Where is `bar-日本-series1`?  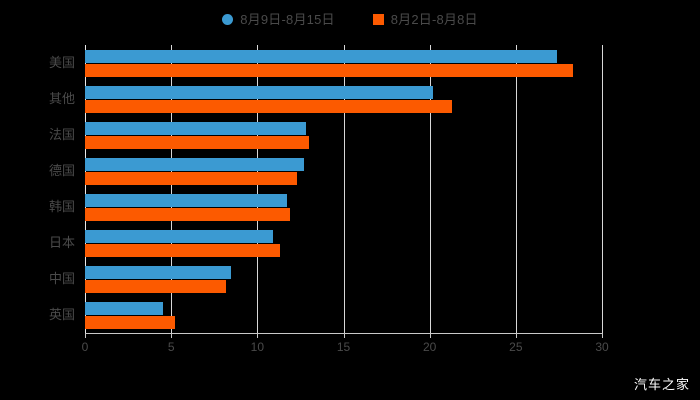
bar-日本-series1 is located at coordinates (179, 236).